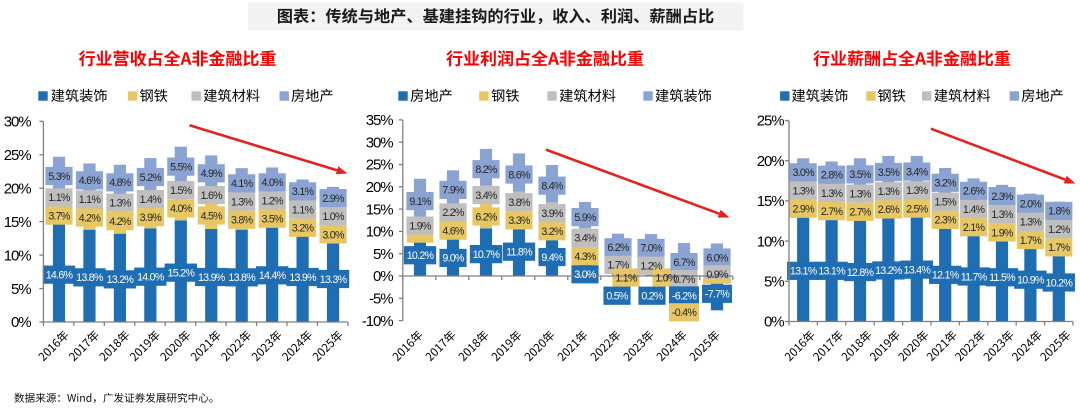  Describe the element at coordinates (552, 258) in the screenshot. I see `svg-text: 9.4%` at that location.